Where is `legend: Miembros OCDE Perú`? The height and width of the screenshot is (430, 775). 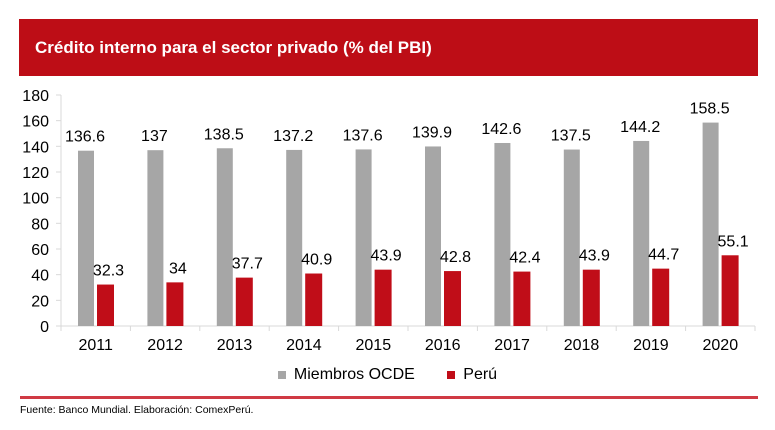 legend: Miembros OCDE Perú is located at coordinates (387, 375).